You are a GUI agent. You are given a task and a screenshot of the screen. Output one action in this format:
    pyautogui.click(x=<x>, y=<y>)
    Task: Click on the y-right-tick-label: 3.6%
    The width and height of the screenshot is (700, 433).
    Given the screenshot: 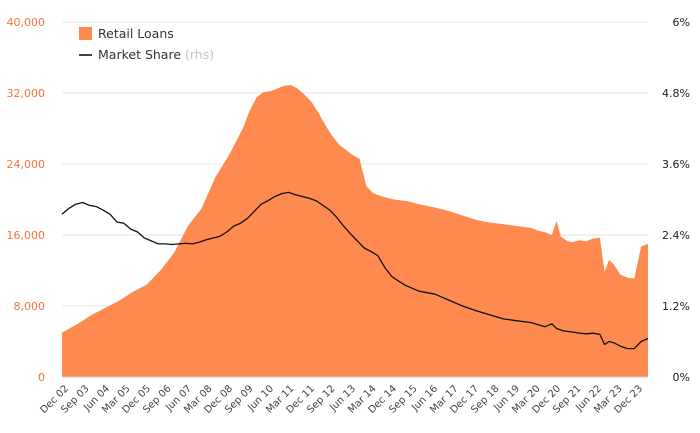 What is the action you would take?
    pyautogui.click(x=676, y=164)
    